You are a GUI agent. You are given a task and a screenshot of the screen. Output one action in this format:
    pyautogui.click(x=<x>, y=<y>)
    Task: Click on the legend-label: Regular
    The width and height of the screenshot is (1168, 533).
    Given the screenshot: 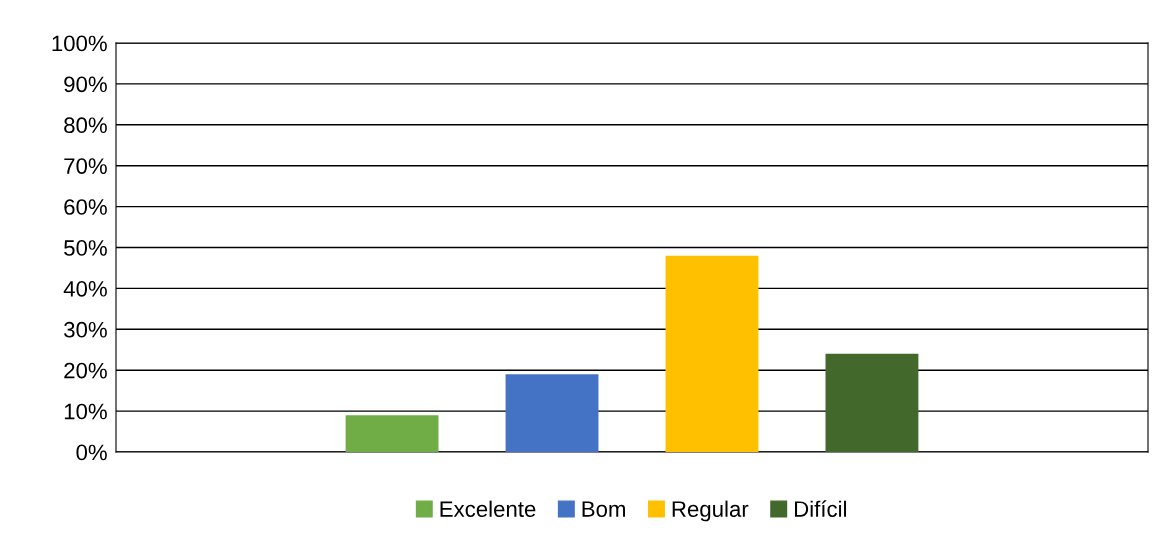 What is the action you would take?
    pyautogui.click(x=710, y=511)
    